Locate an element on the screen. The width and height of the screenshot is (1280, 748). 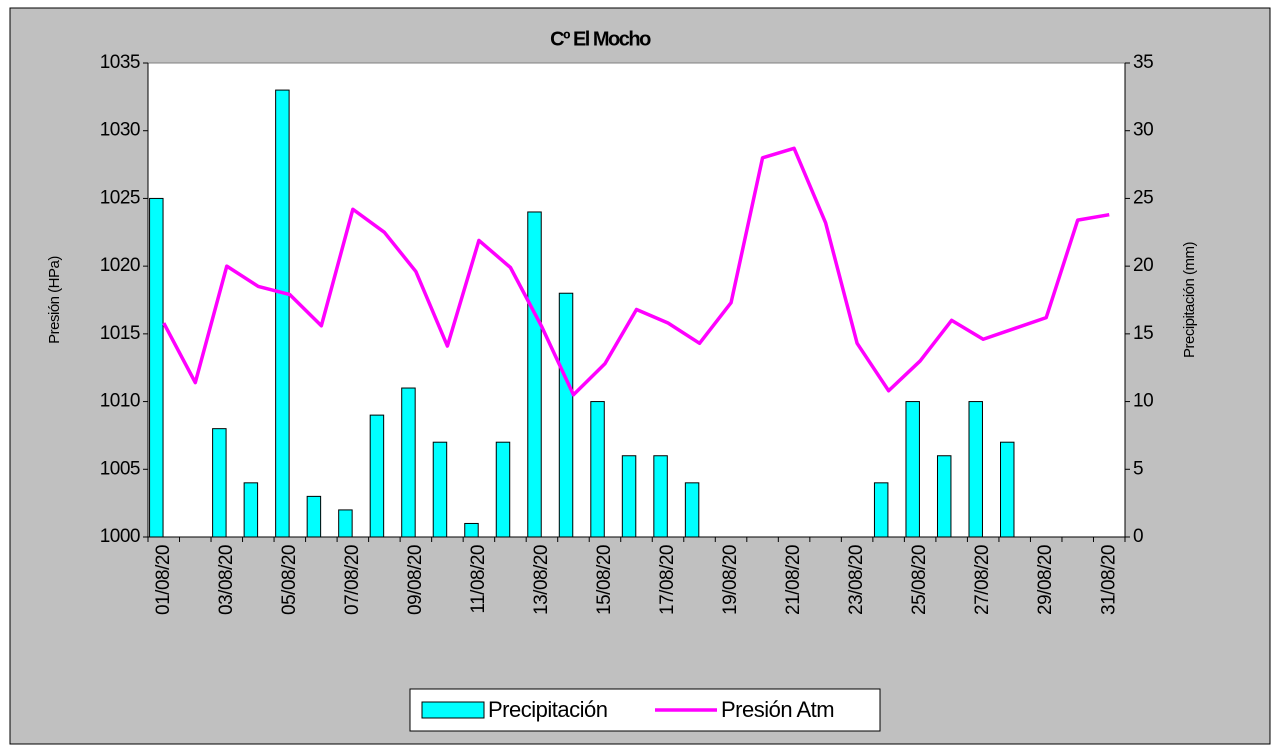
x-tick-label: 23/08/20 is located at coordinates (856, 580).